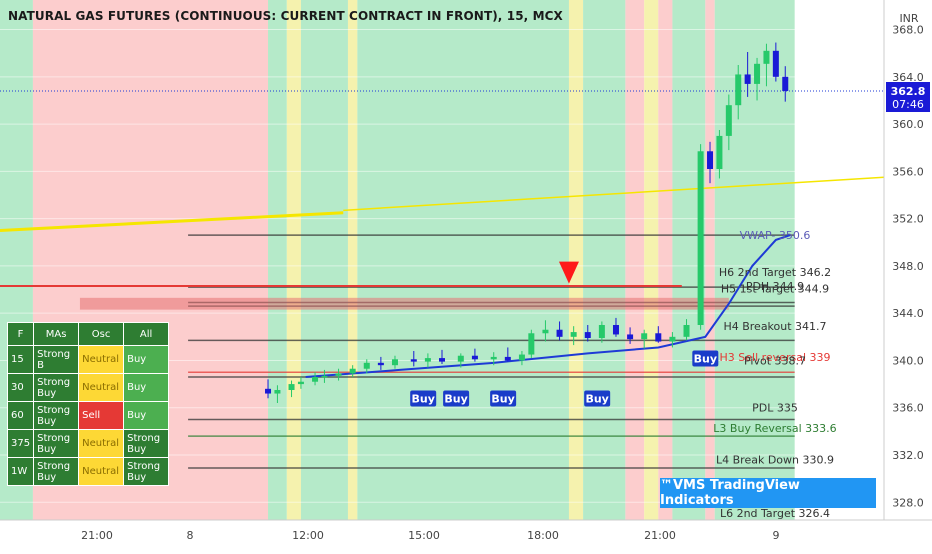 The height and width of the screenshot is (554, 932). What do you see at coordinates (774, 428) in the screenshot?
I see `level-label: L3 Buy Reversal 333.6` at bounding box center [774, 428].